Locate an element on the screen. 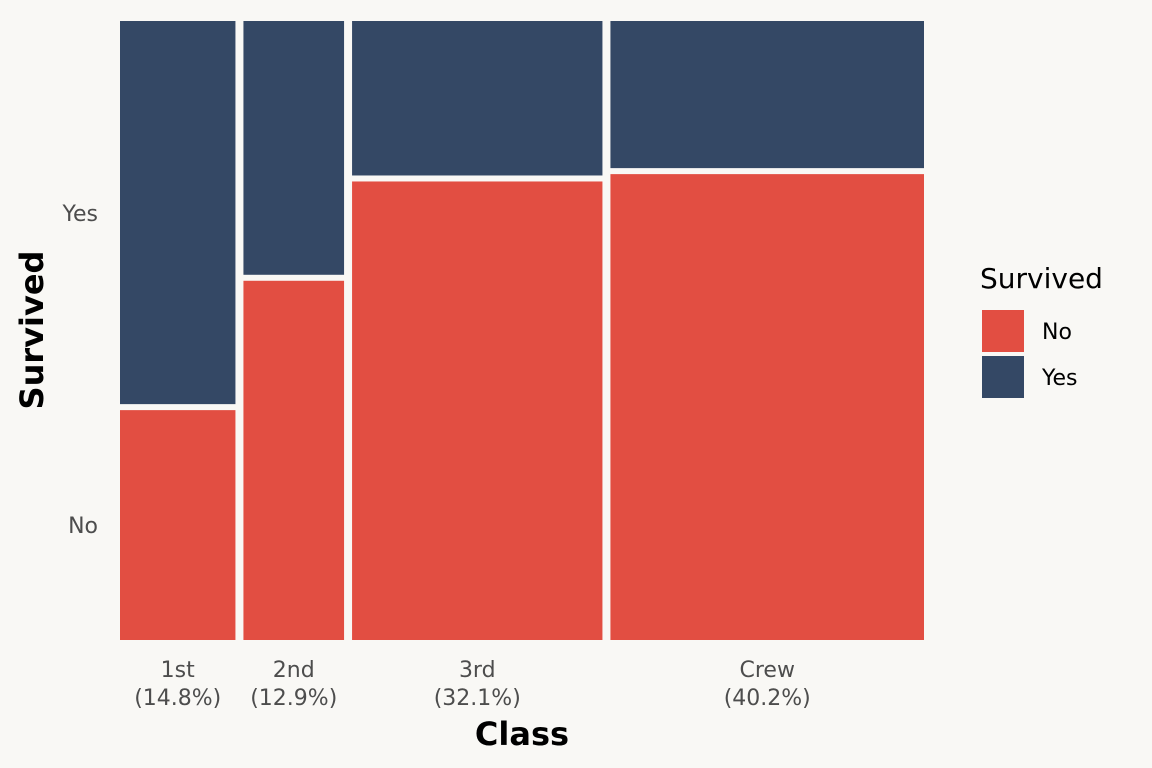 This screenshot has height=768, width=1152. legend-swatch-yes is located at coordinates (1003, 377).